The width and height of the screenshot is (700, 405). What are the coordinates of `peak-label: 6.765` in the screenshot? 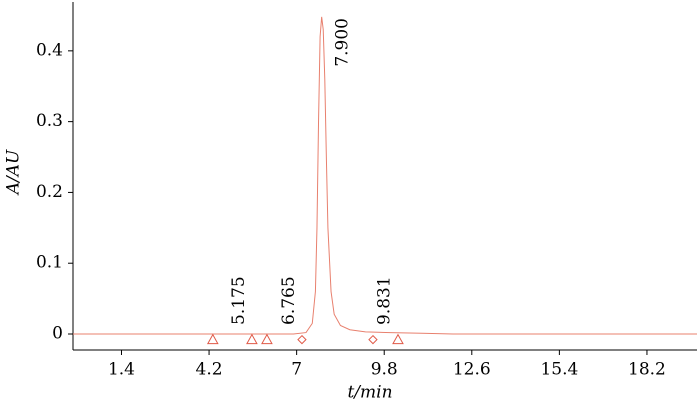 It's located at (289, 300).